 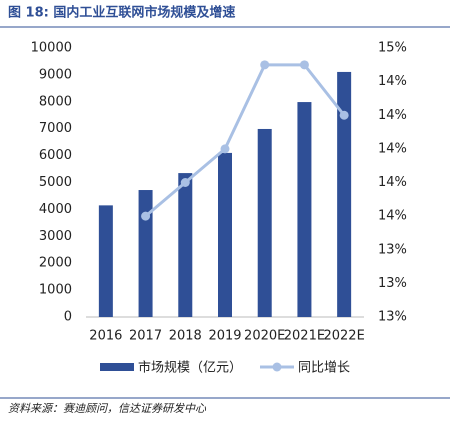 I want to click on x-tick-label: 2021E, so click(x=304, y=336).